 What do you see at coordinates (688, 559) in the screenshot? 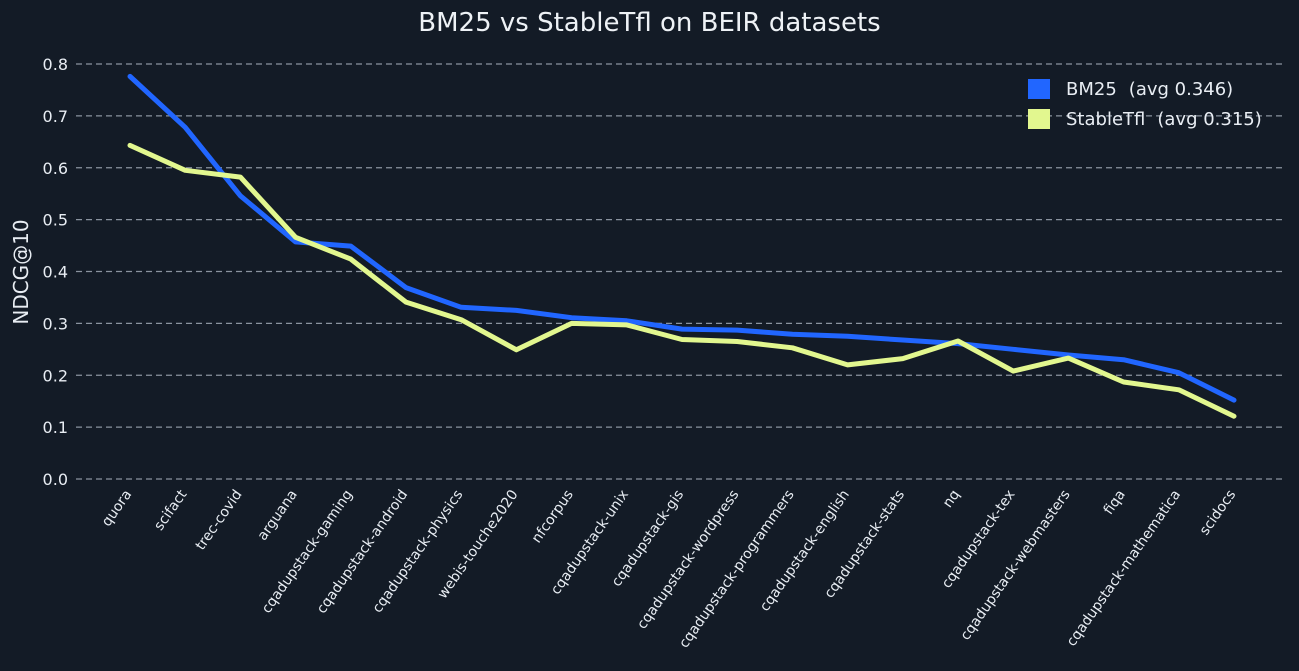
I see `x-tick-label: cqadupstack-wordpress` at bounding box center [688, 559].